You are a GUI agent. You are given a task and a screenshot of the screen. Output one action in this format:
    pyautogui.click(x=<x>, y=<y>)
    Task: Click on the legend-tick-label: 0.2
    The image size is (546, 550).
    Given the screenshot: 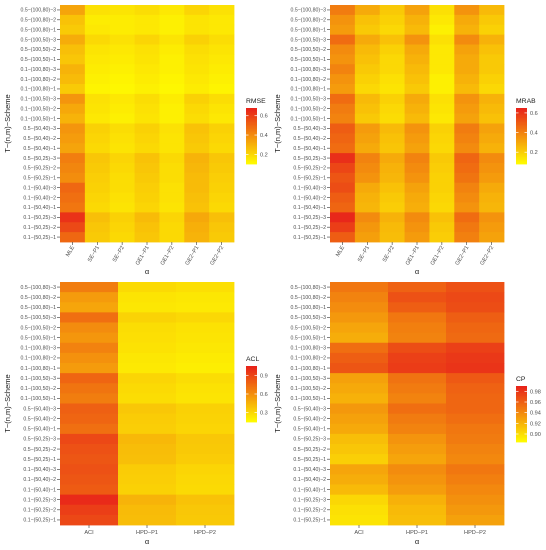 What is the action you would take?
    pyautogui.click(x=534, y=153)
    